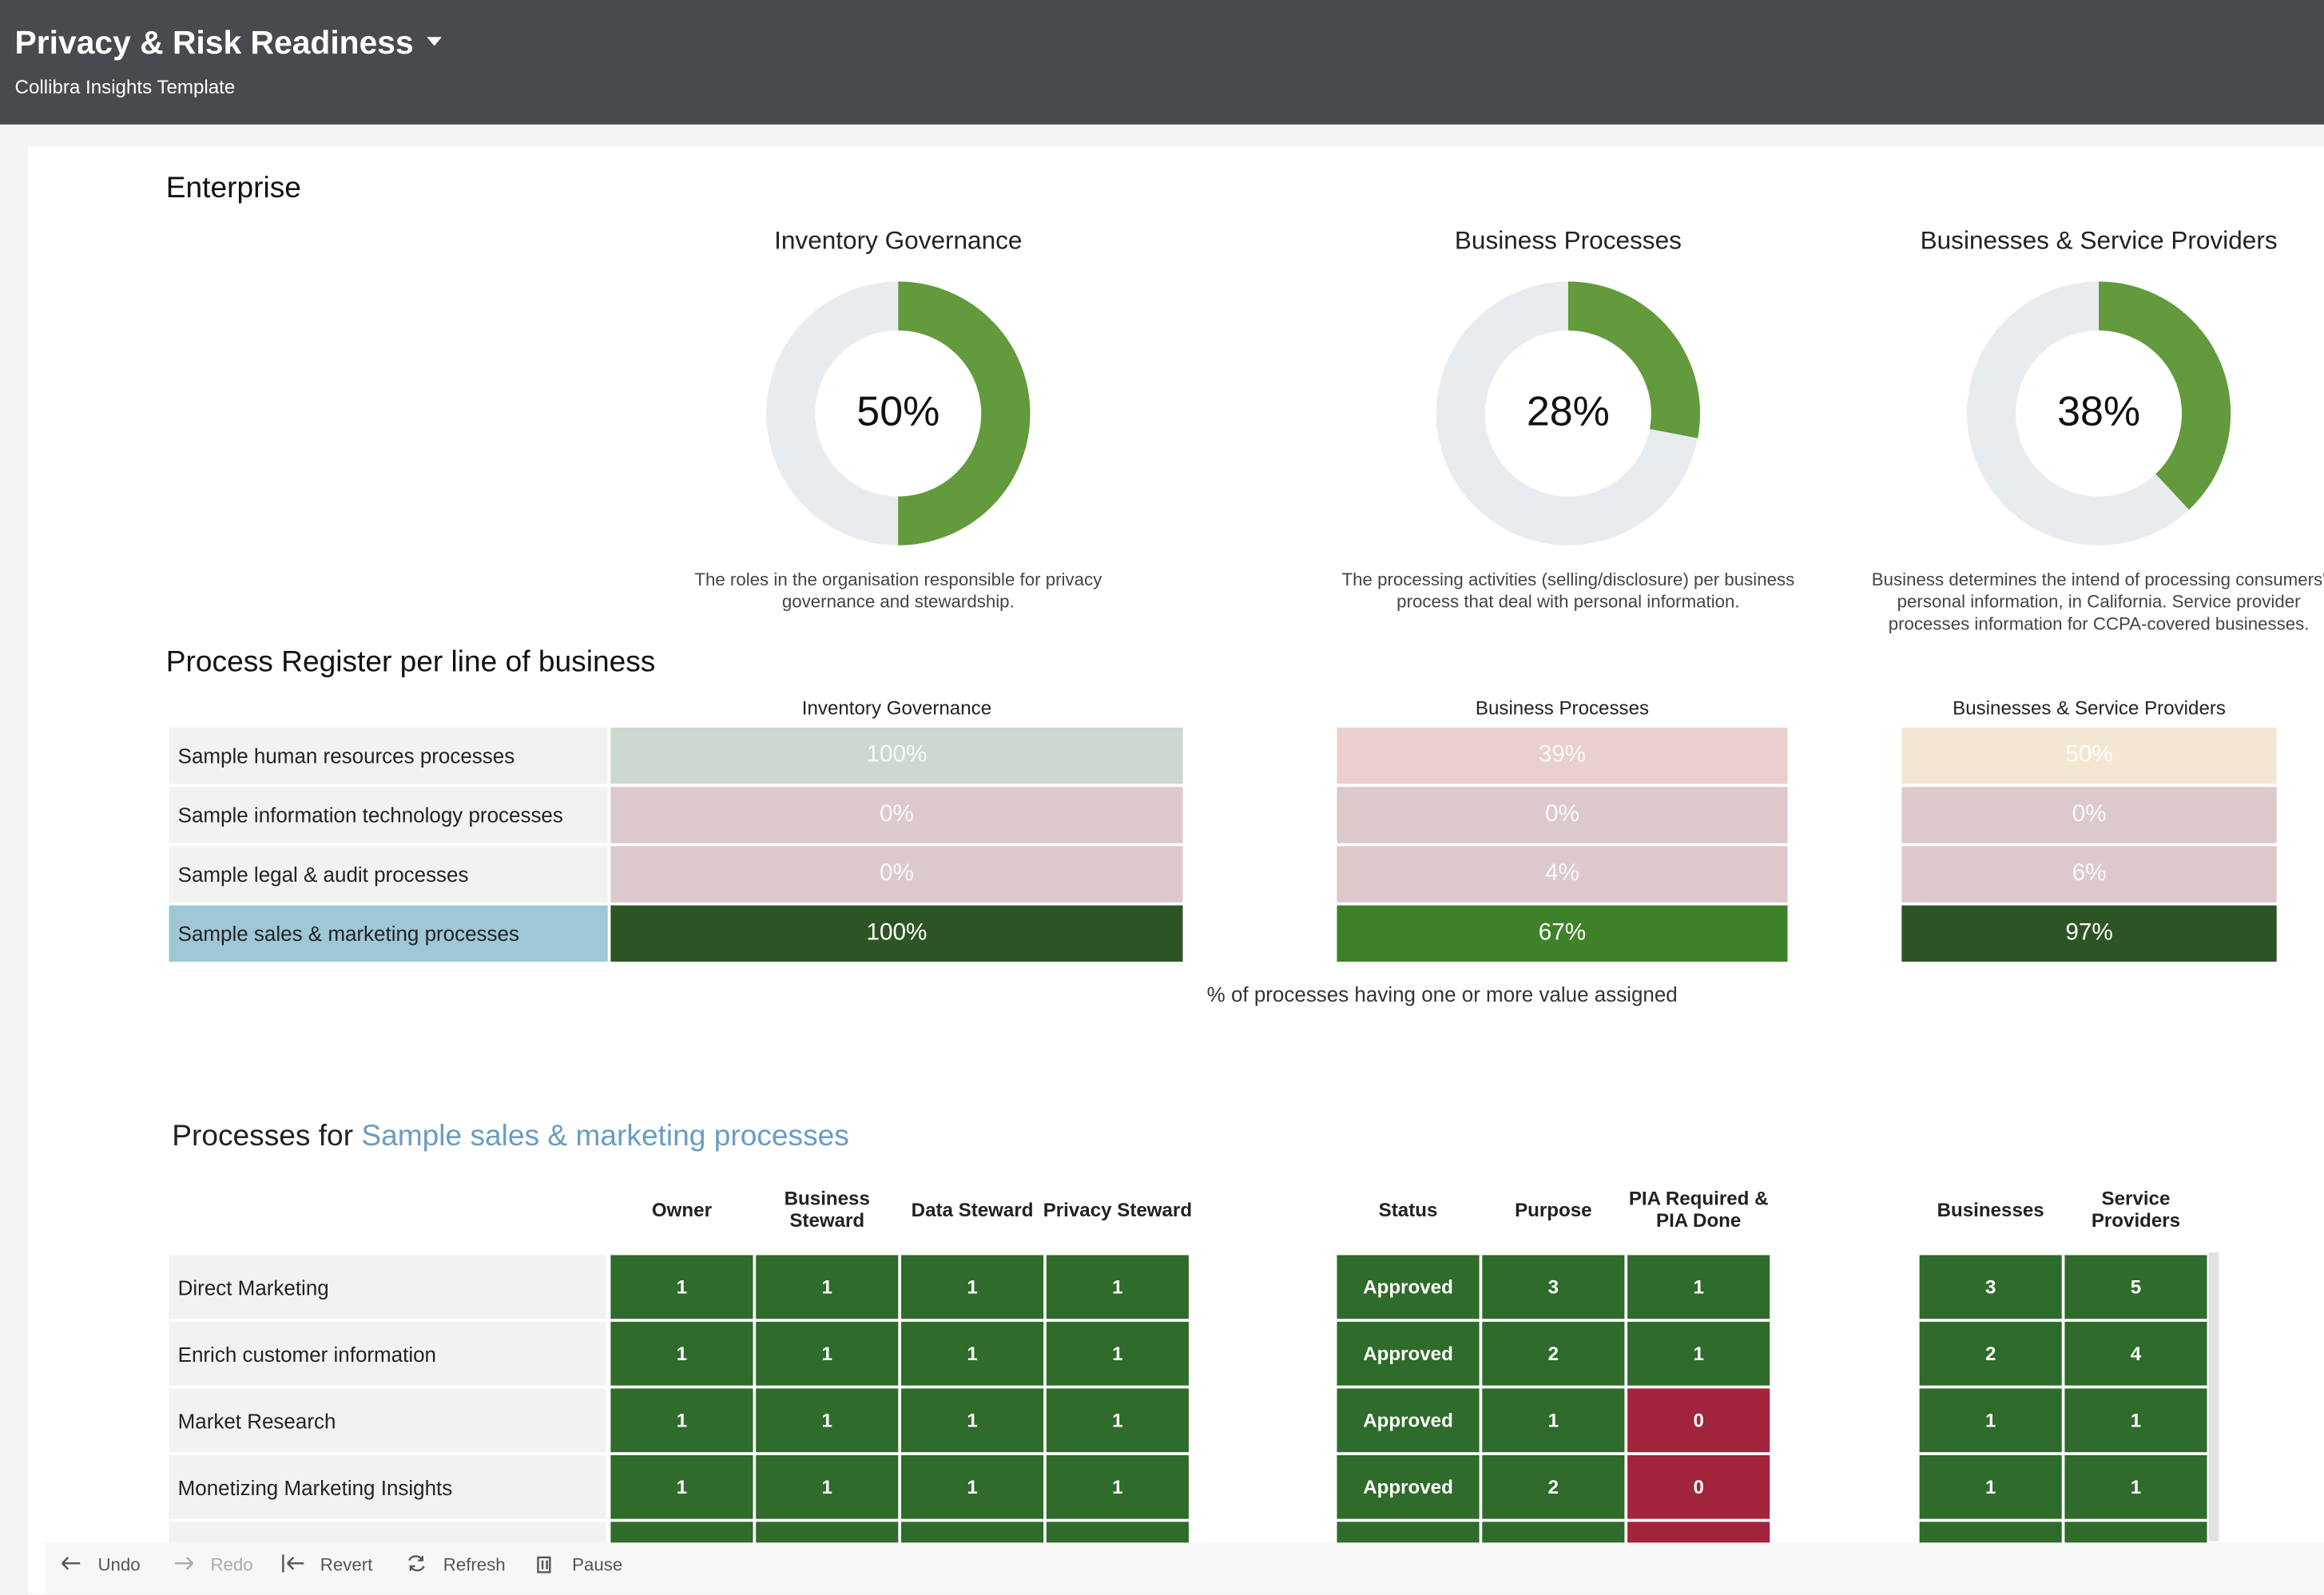 The image size is (2324, 1595). I want to click on row-name, so click(387, 1532).